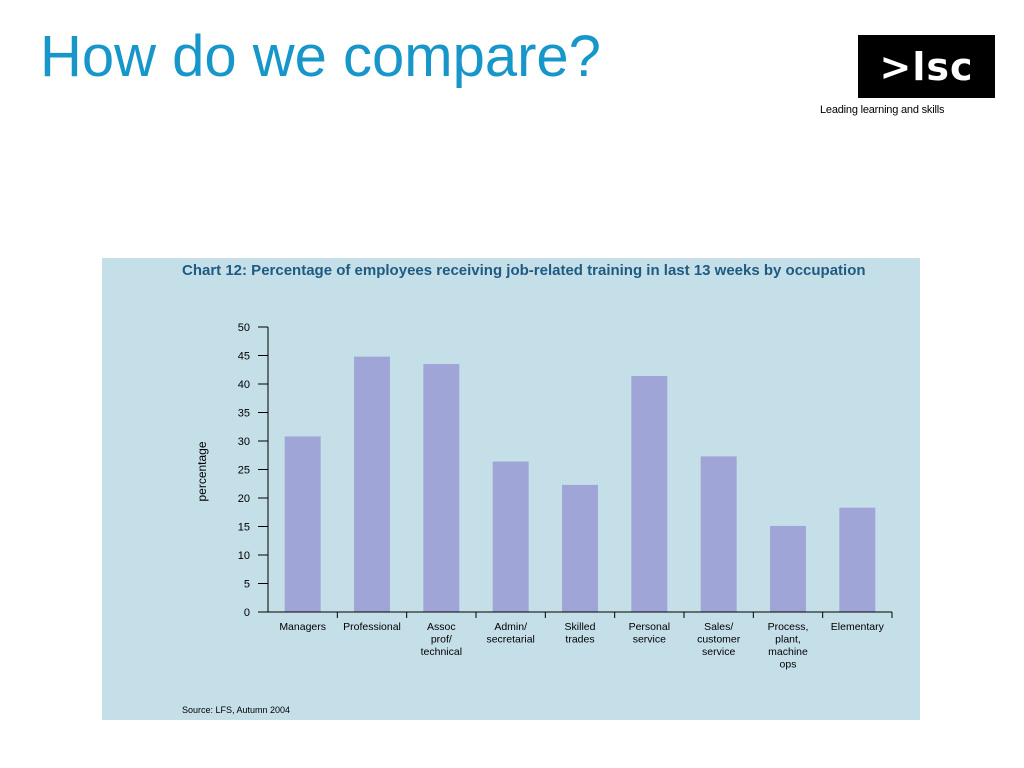  Describe the element at coordinates (202, 471) in the screenshot. I see `y-axis-label: percentage` at that location.